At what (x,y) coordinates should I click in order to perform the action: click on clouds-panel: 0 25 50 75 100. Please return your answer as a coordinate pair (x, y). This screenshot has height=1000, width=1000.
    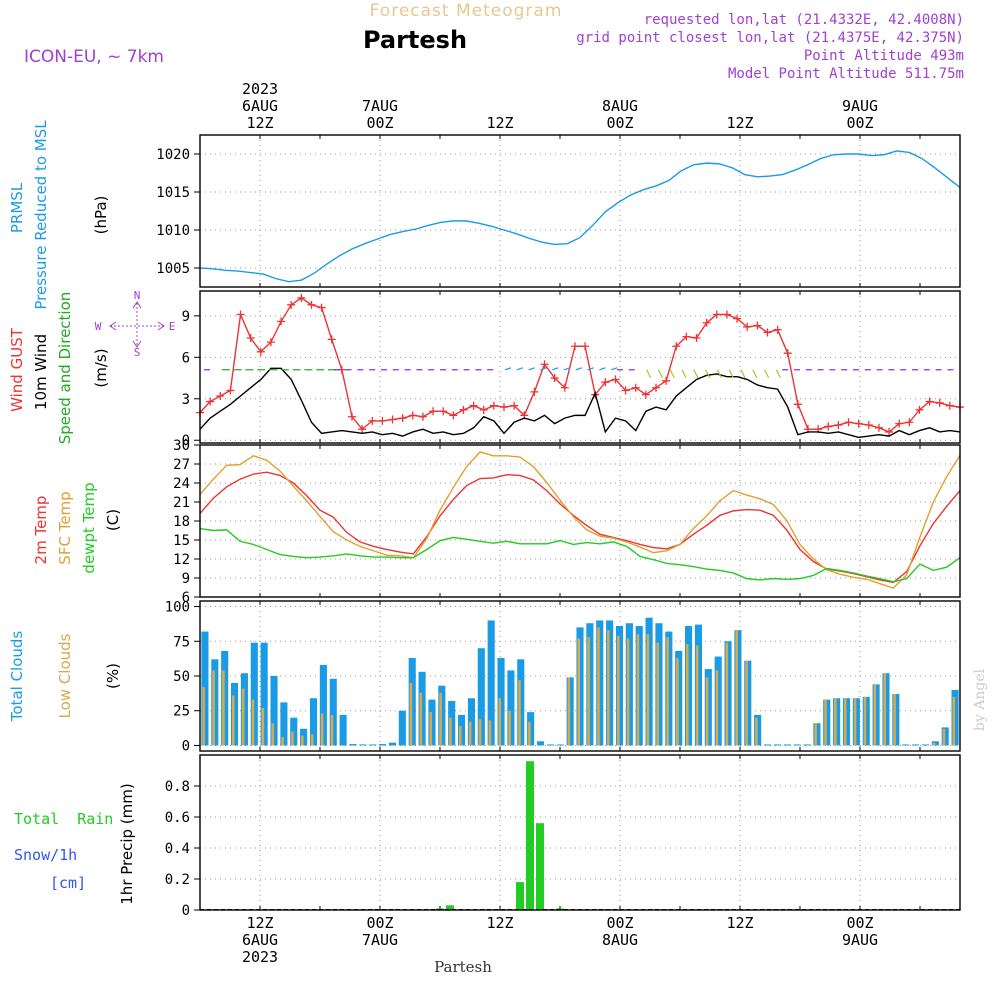
    Looking at the image, I should click on (563, 677).